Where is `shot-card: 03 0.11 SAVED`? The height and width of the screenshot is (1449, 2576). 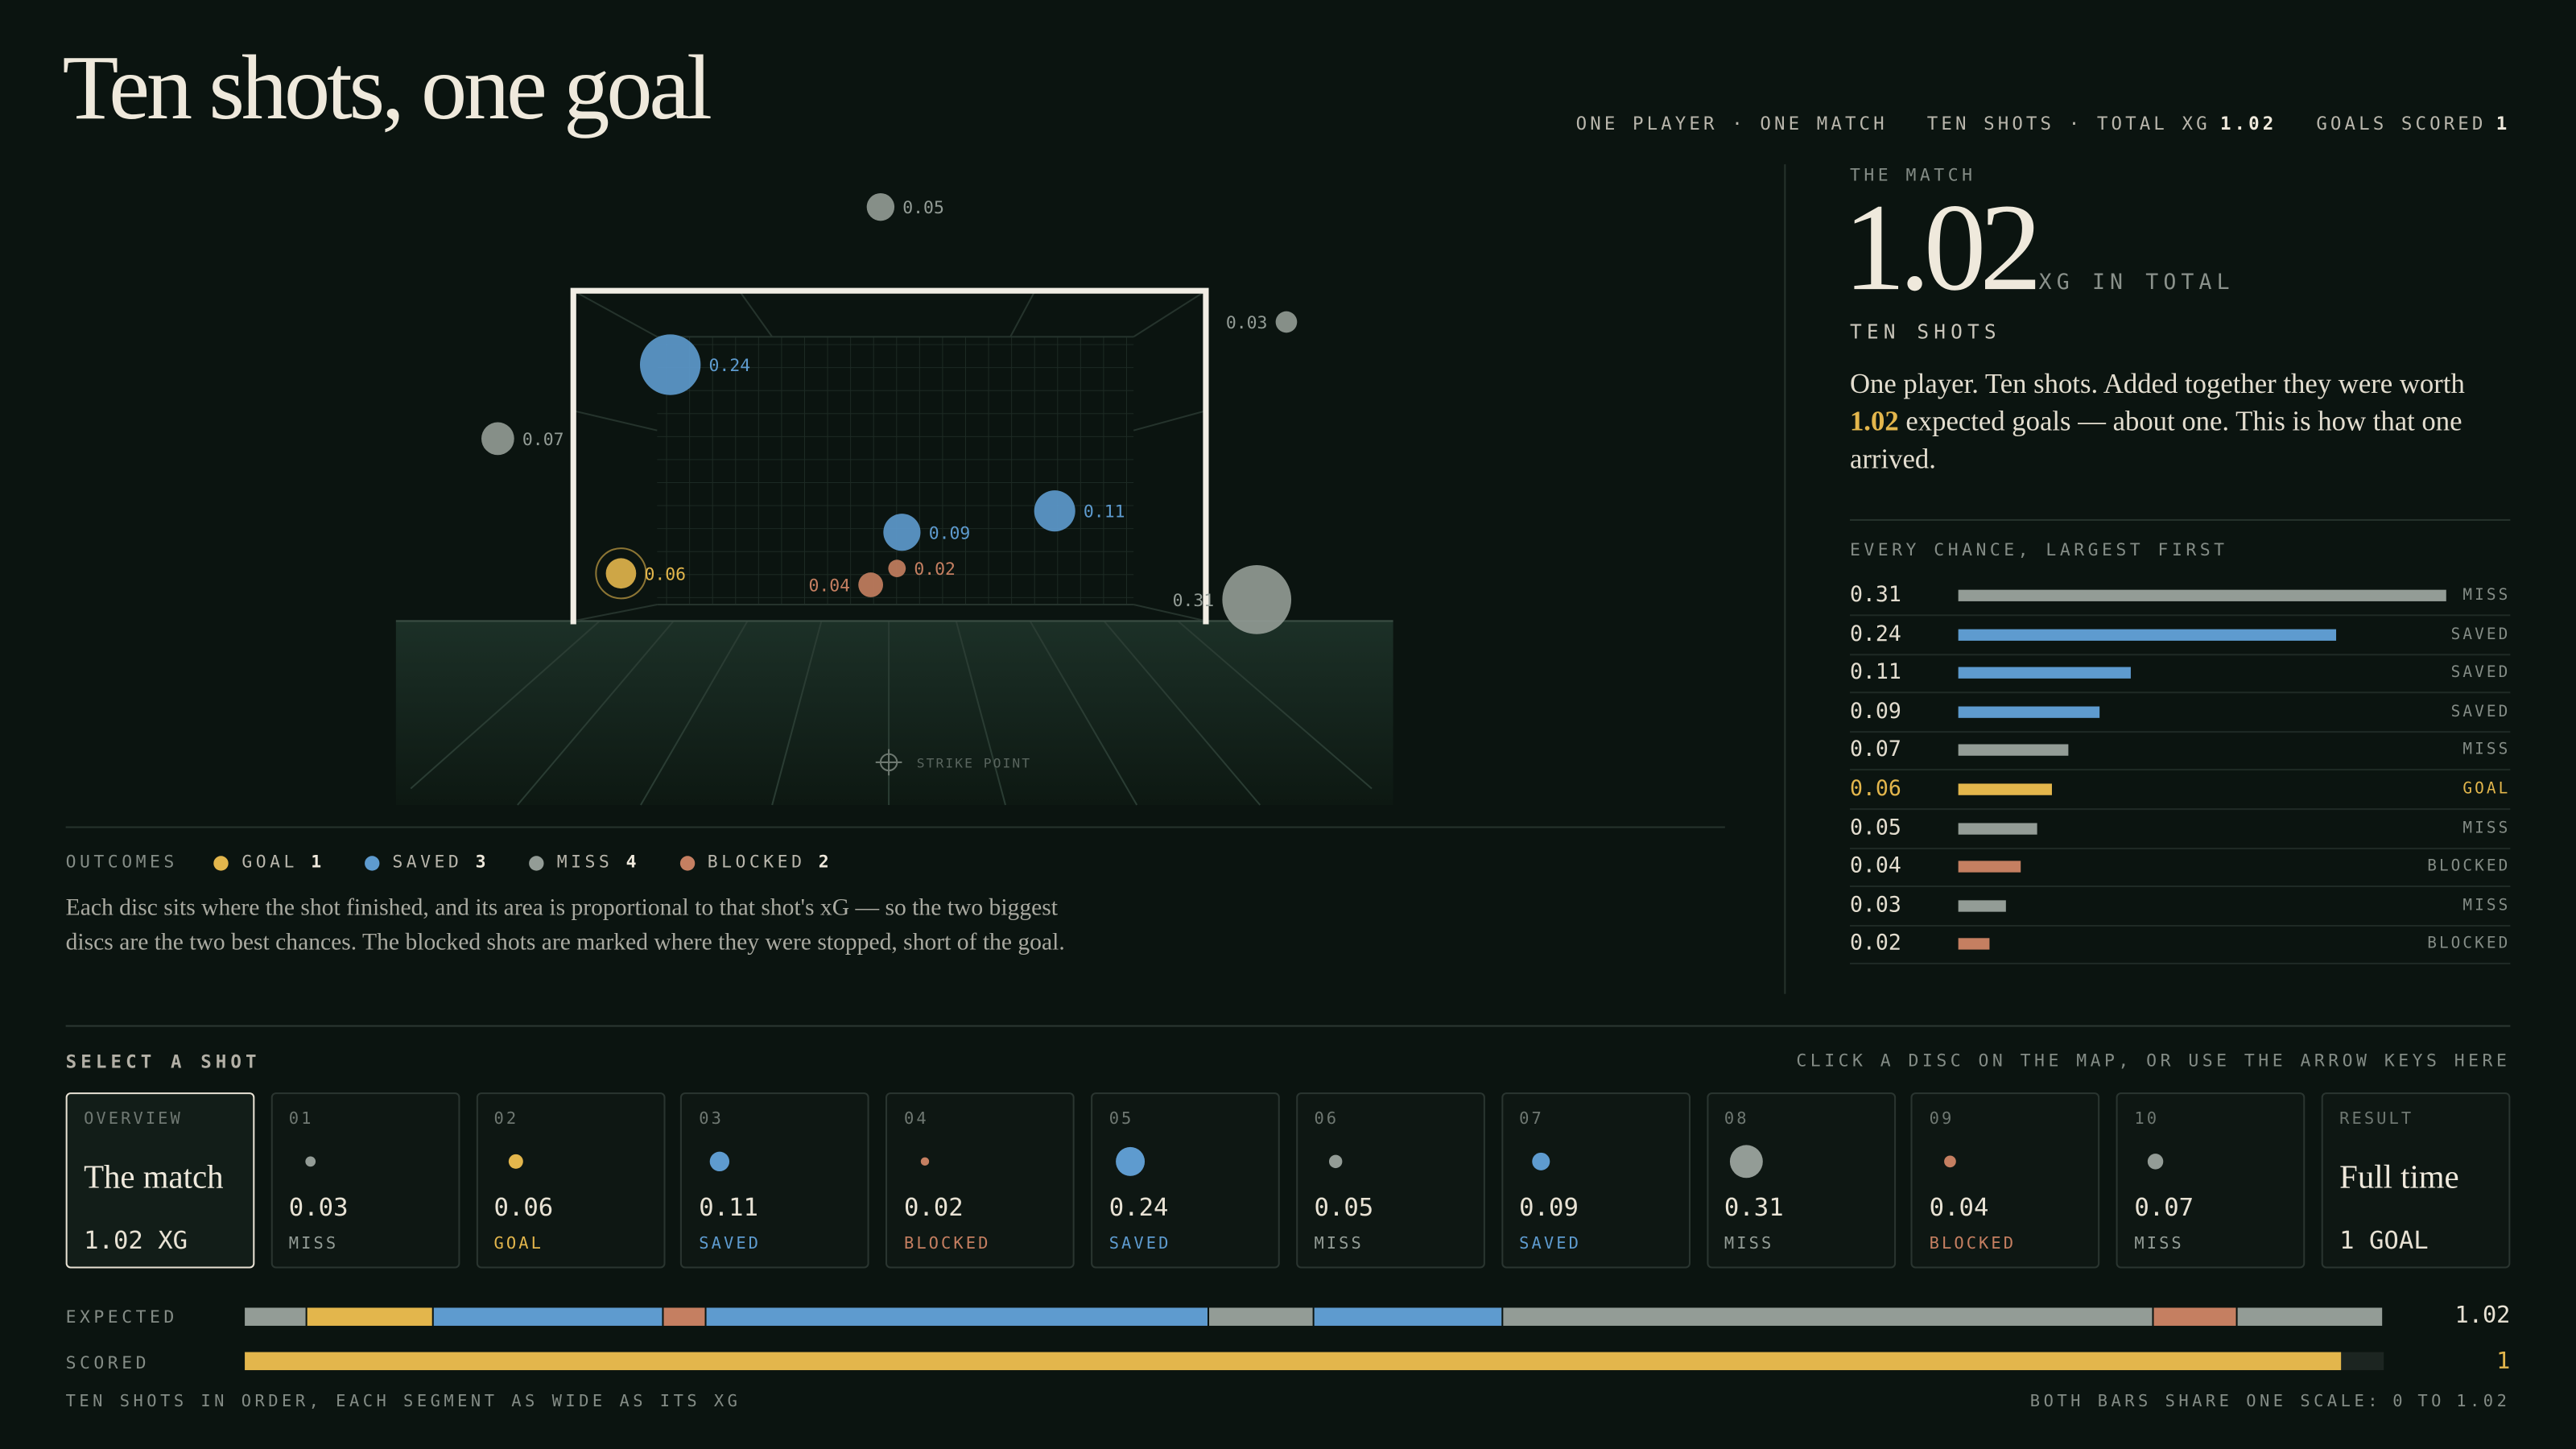 shot-card: 03 0.11 SAVED is located at coordinates (775, 1180).